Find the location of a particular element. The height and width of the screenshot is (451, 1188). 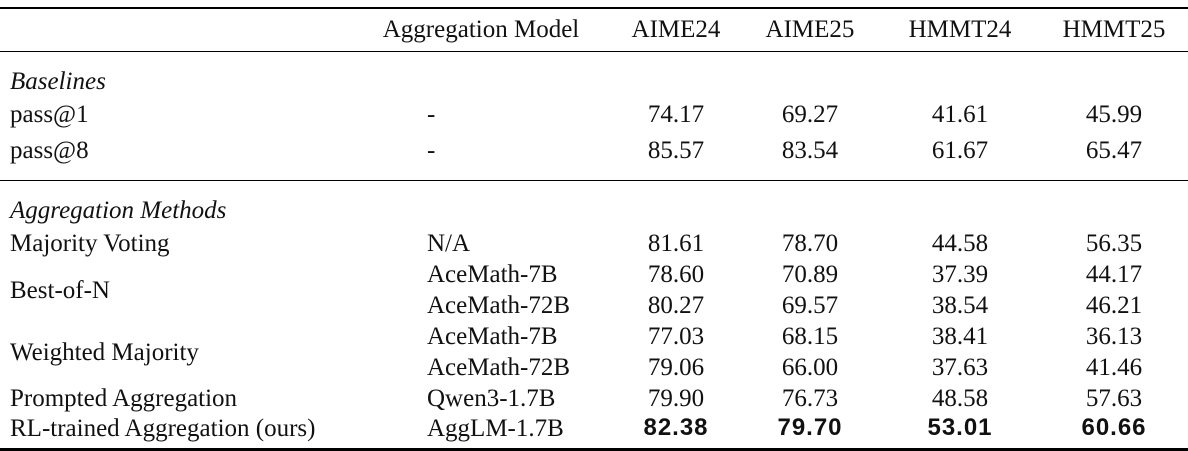

value-cell: 76.73 is located at coordinates (810, 399).